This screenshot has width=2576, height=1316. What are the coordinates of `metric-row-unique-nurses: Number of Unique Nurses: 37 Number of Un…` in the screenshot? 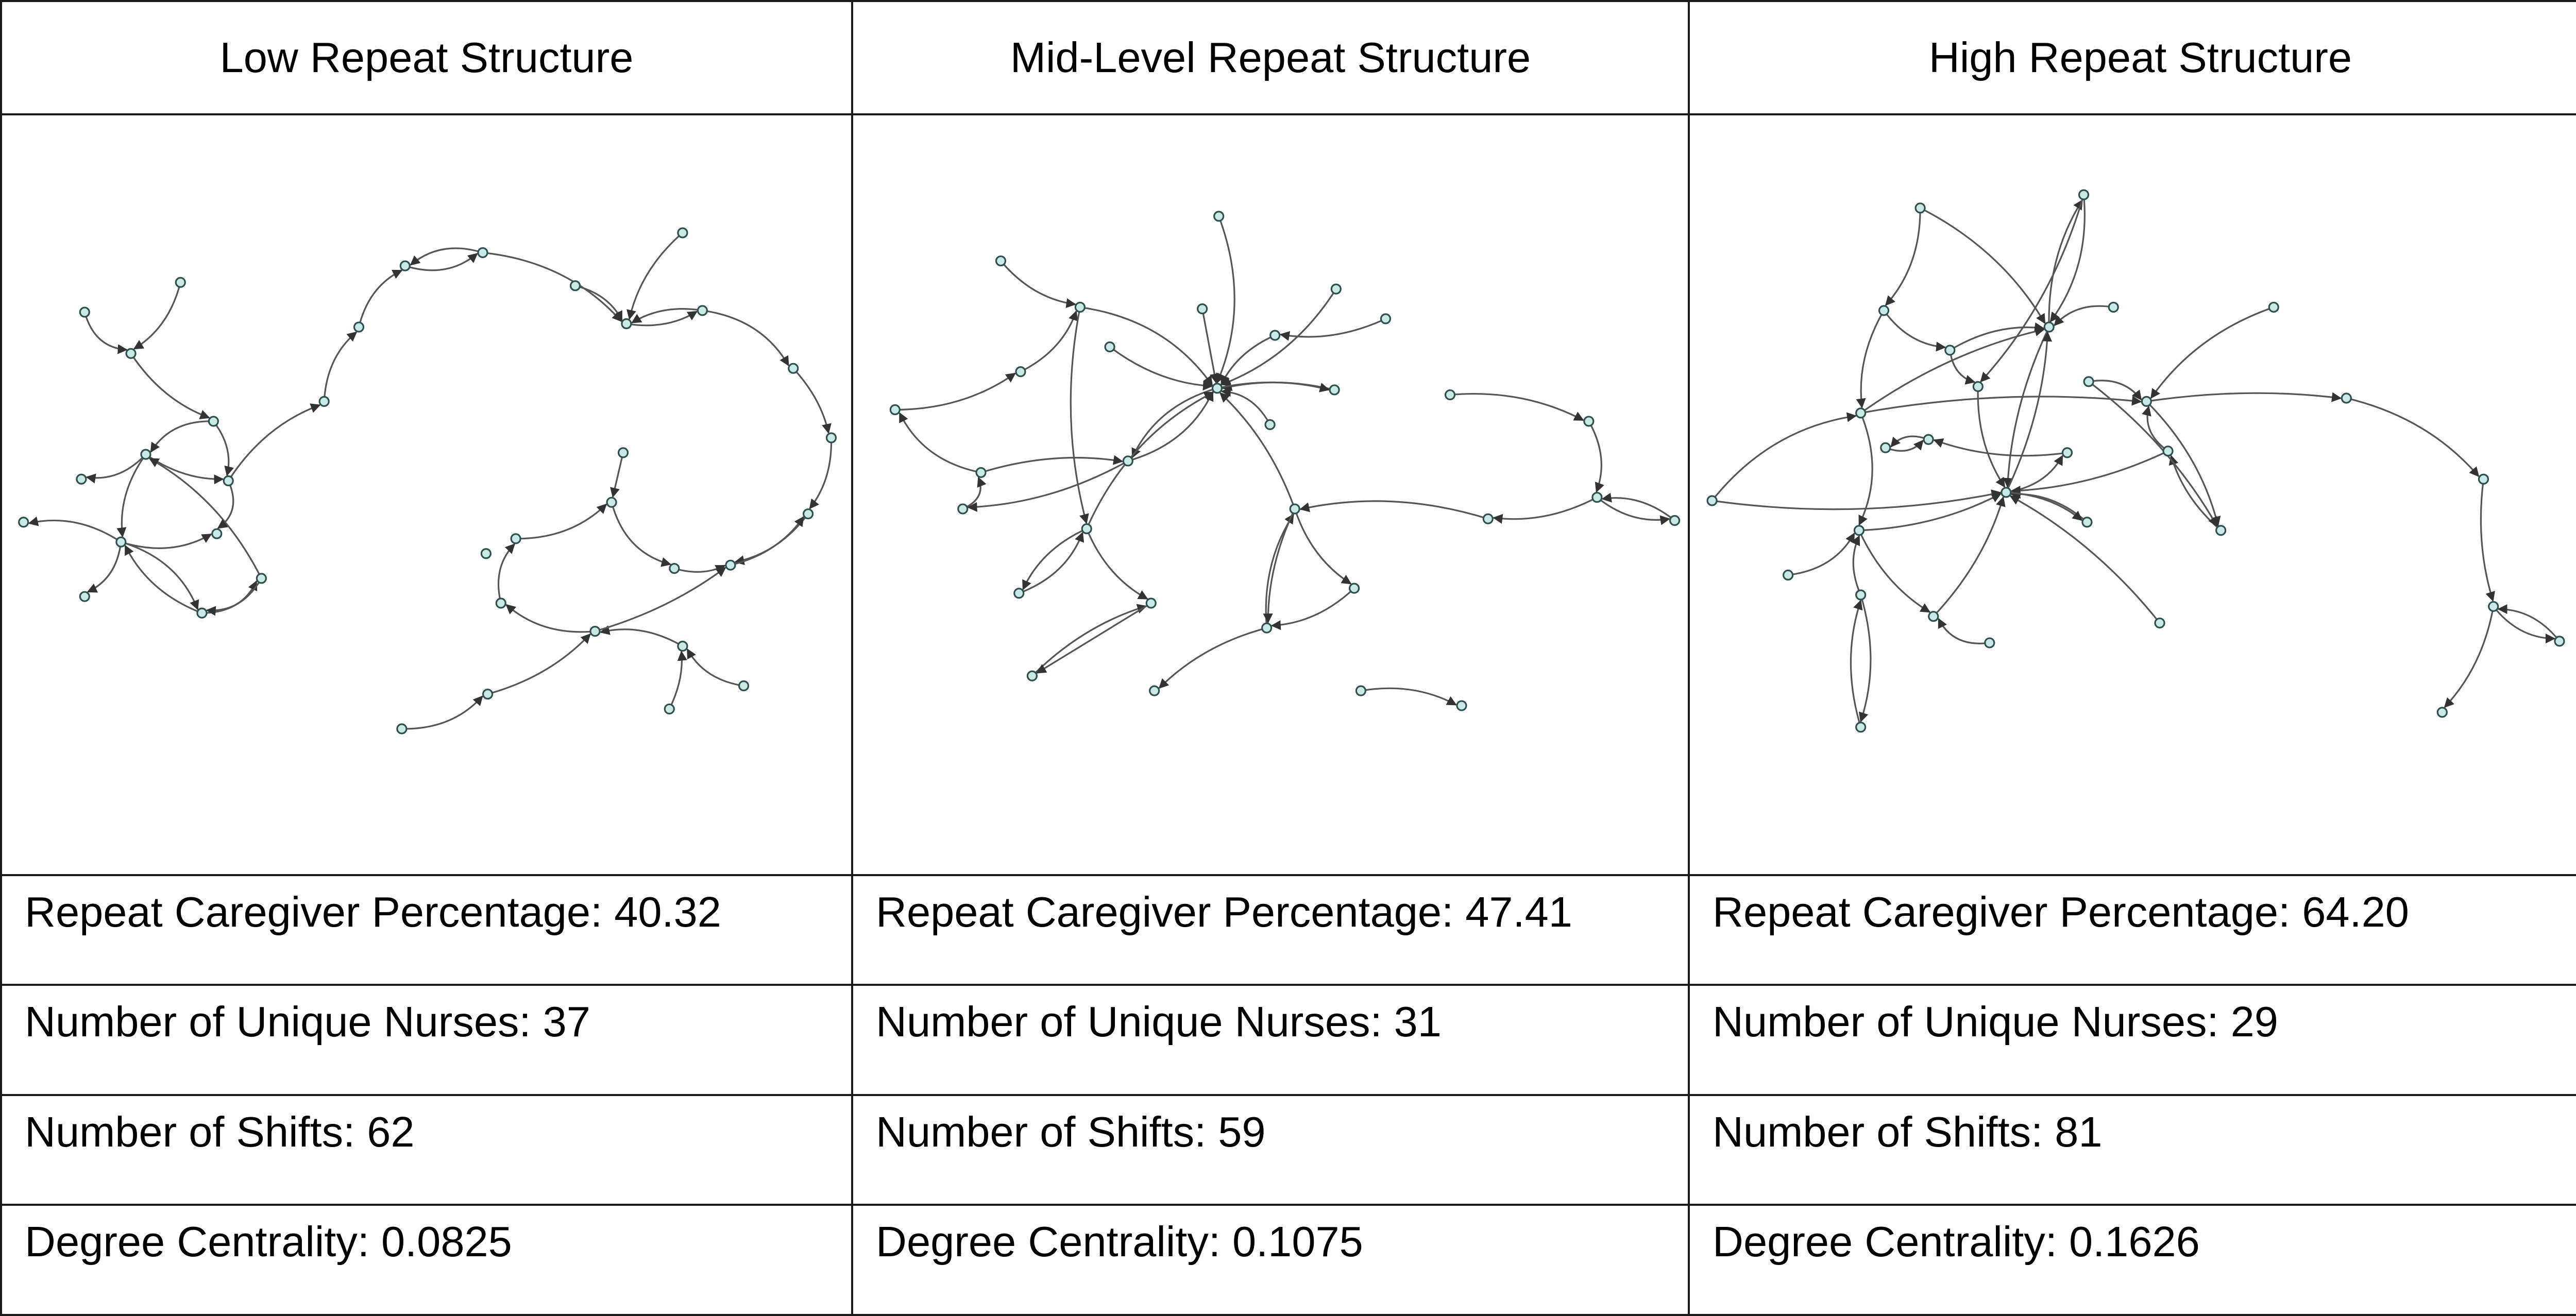 It's located at (1288, 1040).